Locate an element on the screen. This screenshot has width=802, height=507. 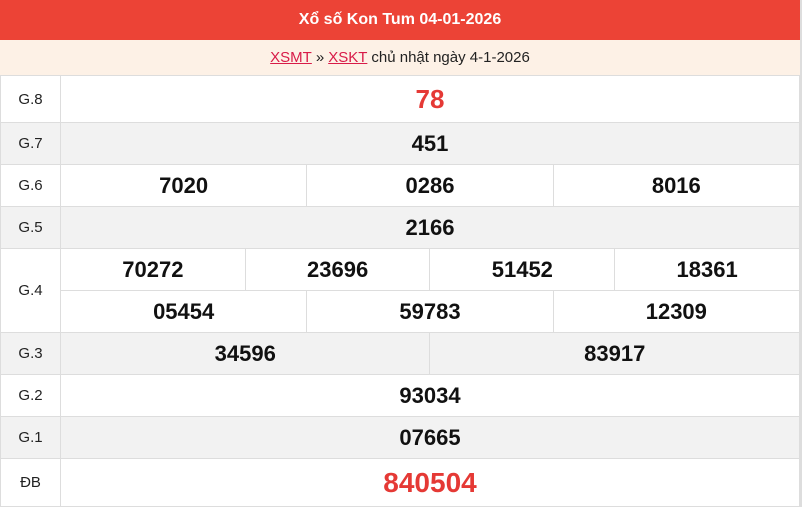
row-g6: G.6 7020 0286 8016 is located at coordinates (400, 185).